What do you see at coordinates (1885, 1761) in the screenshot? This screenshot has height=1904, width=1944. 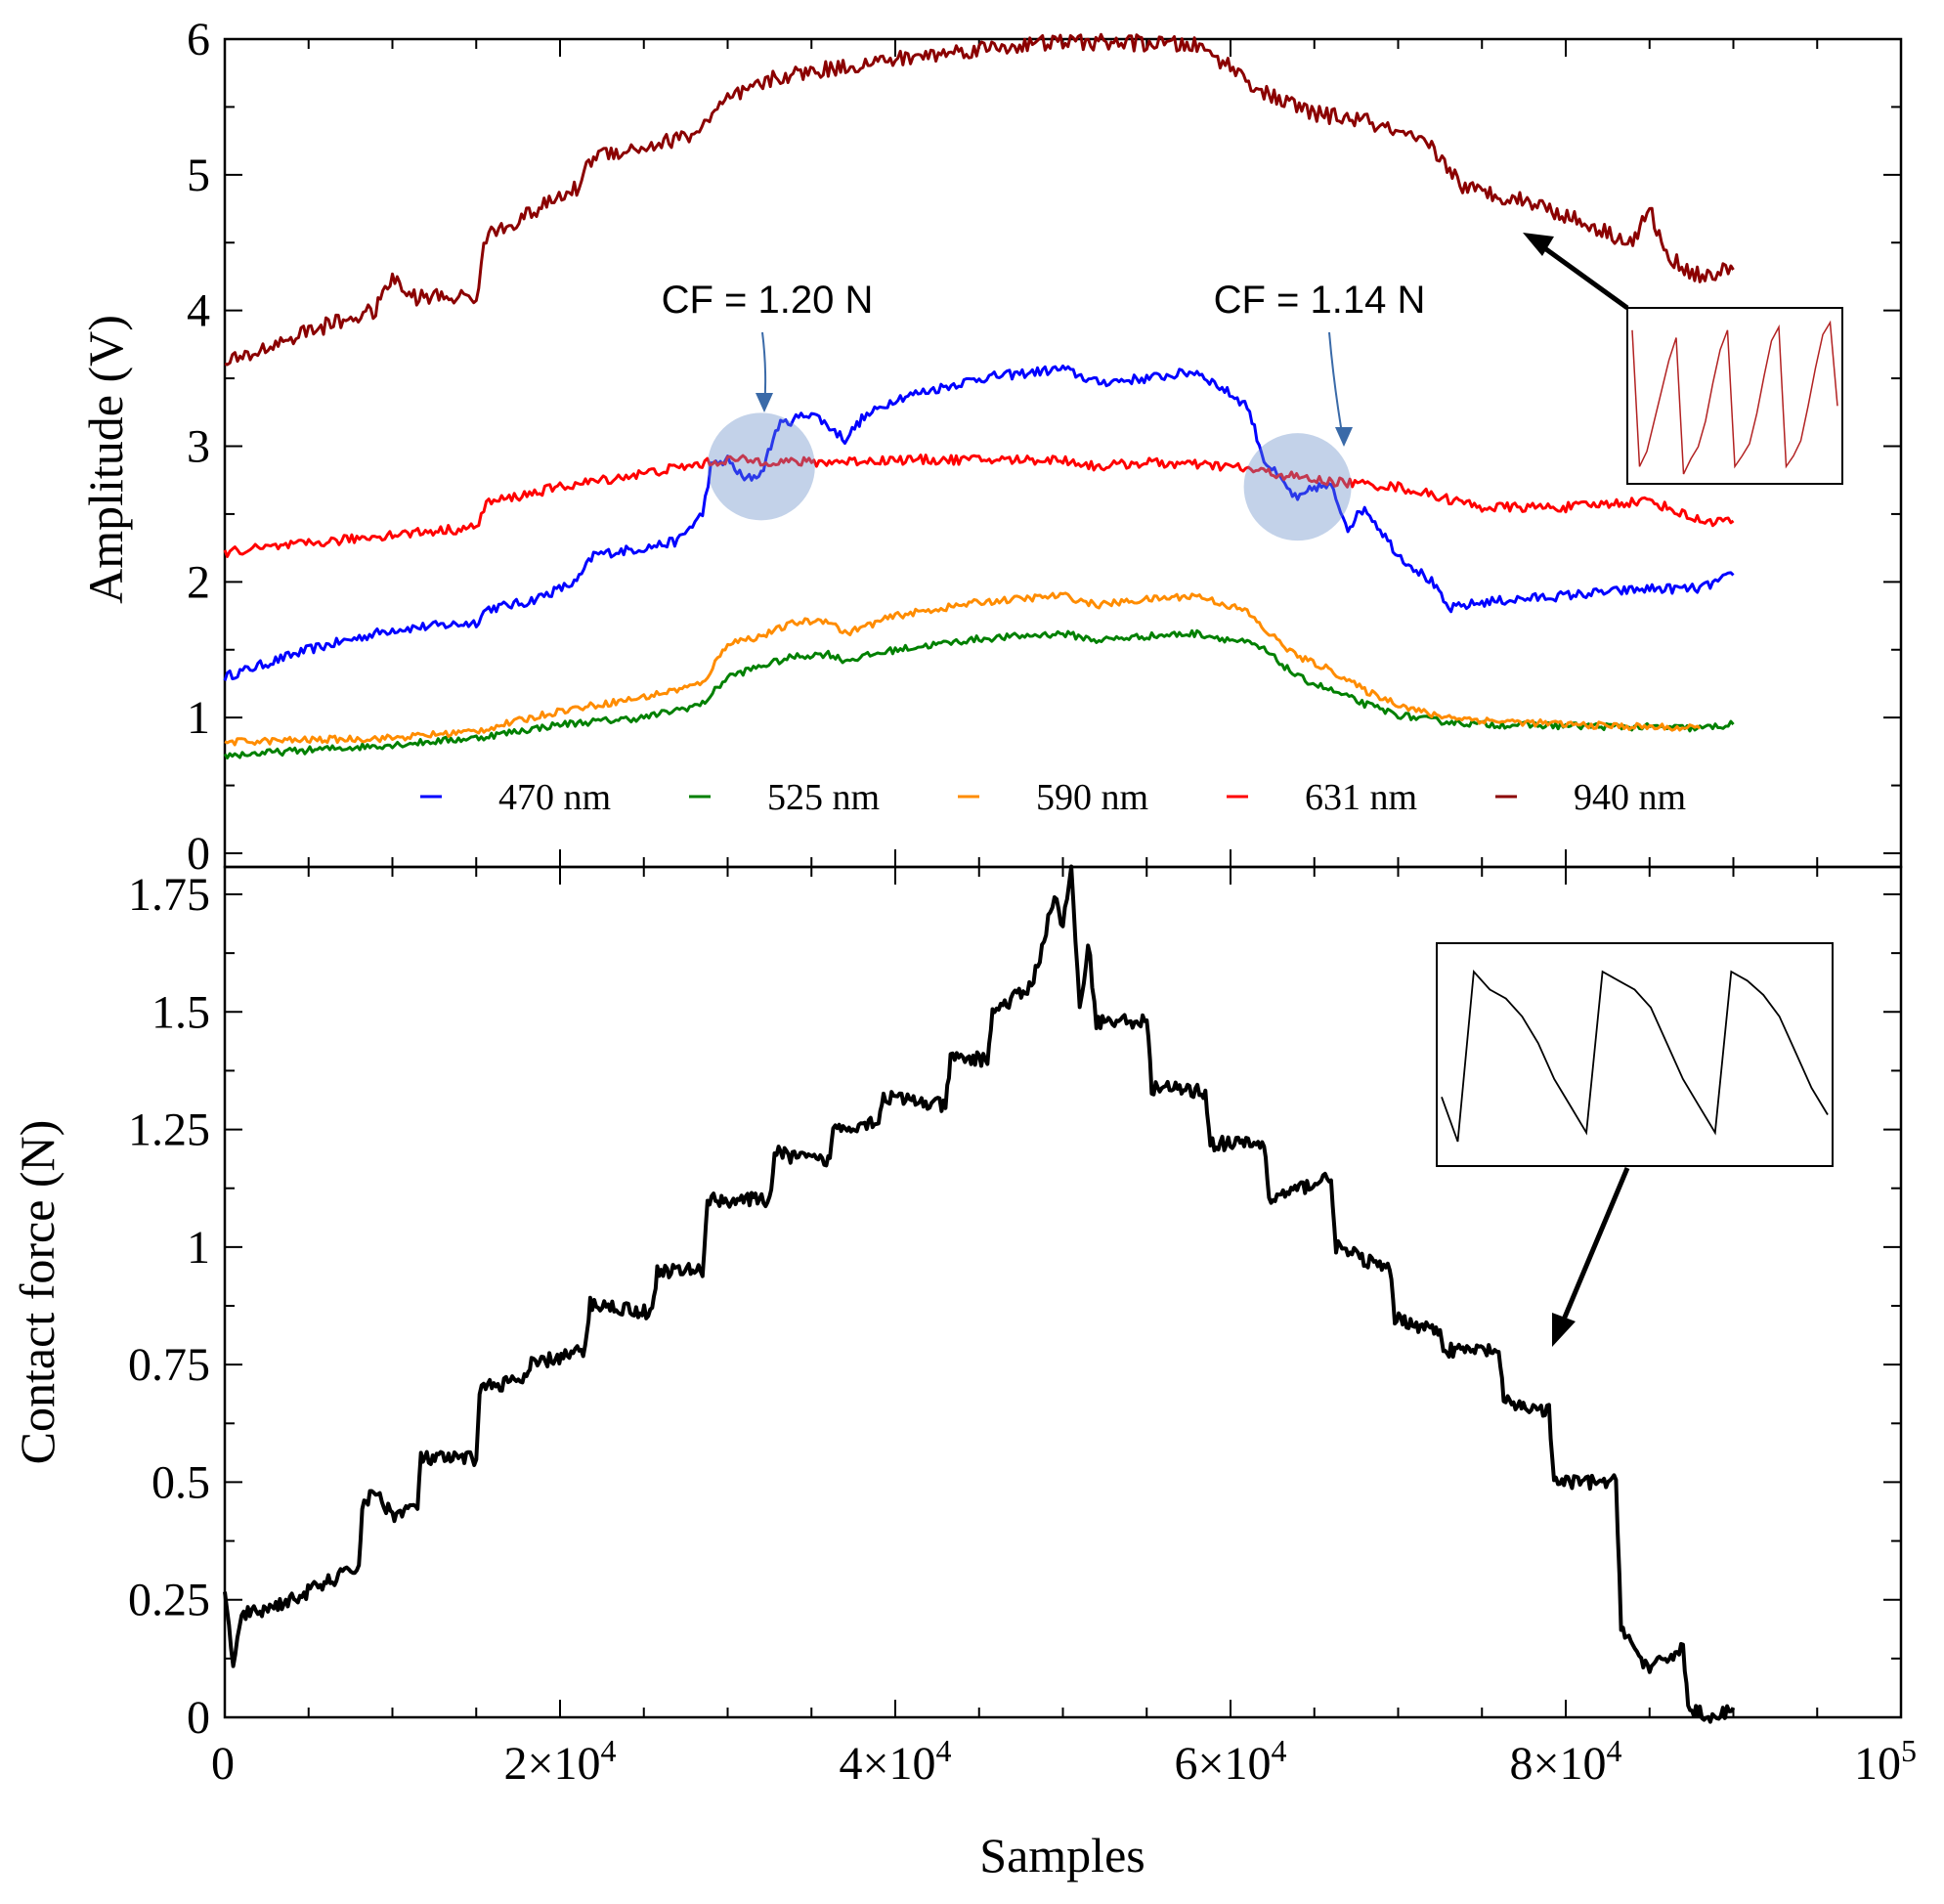 I see `x-tick-label: 105` at bounding box center [1885, 1761].